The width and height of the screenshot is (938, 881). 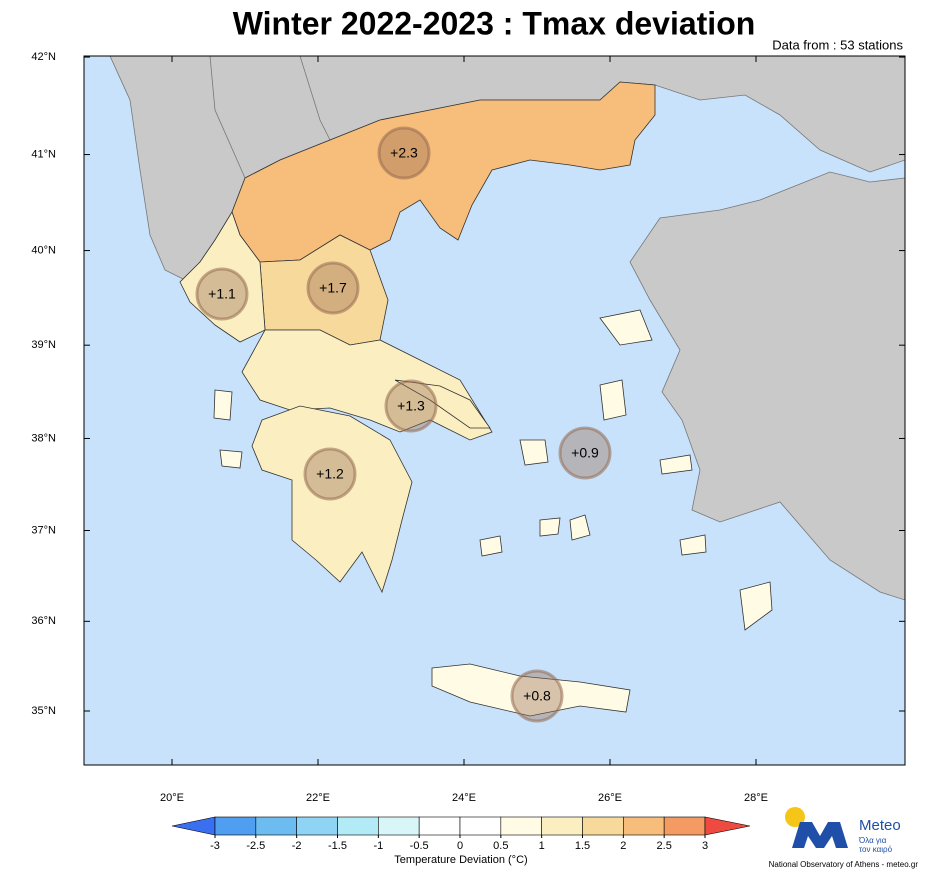 I want to click on lon-tick-label: 28°E, so click(x=756, y=798).